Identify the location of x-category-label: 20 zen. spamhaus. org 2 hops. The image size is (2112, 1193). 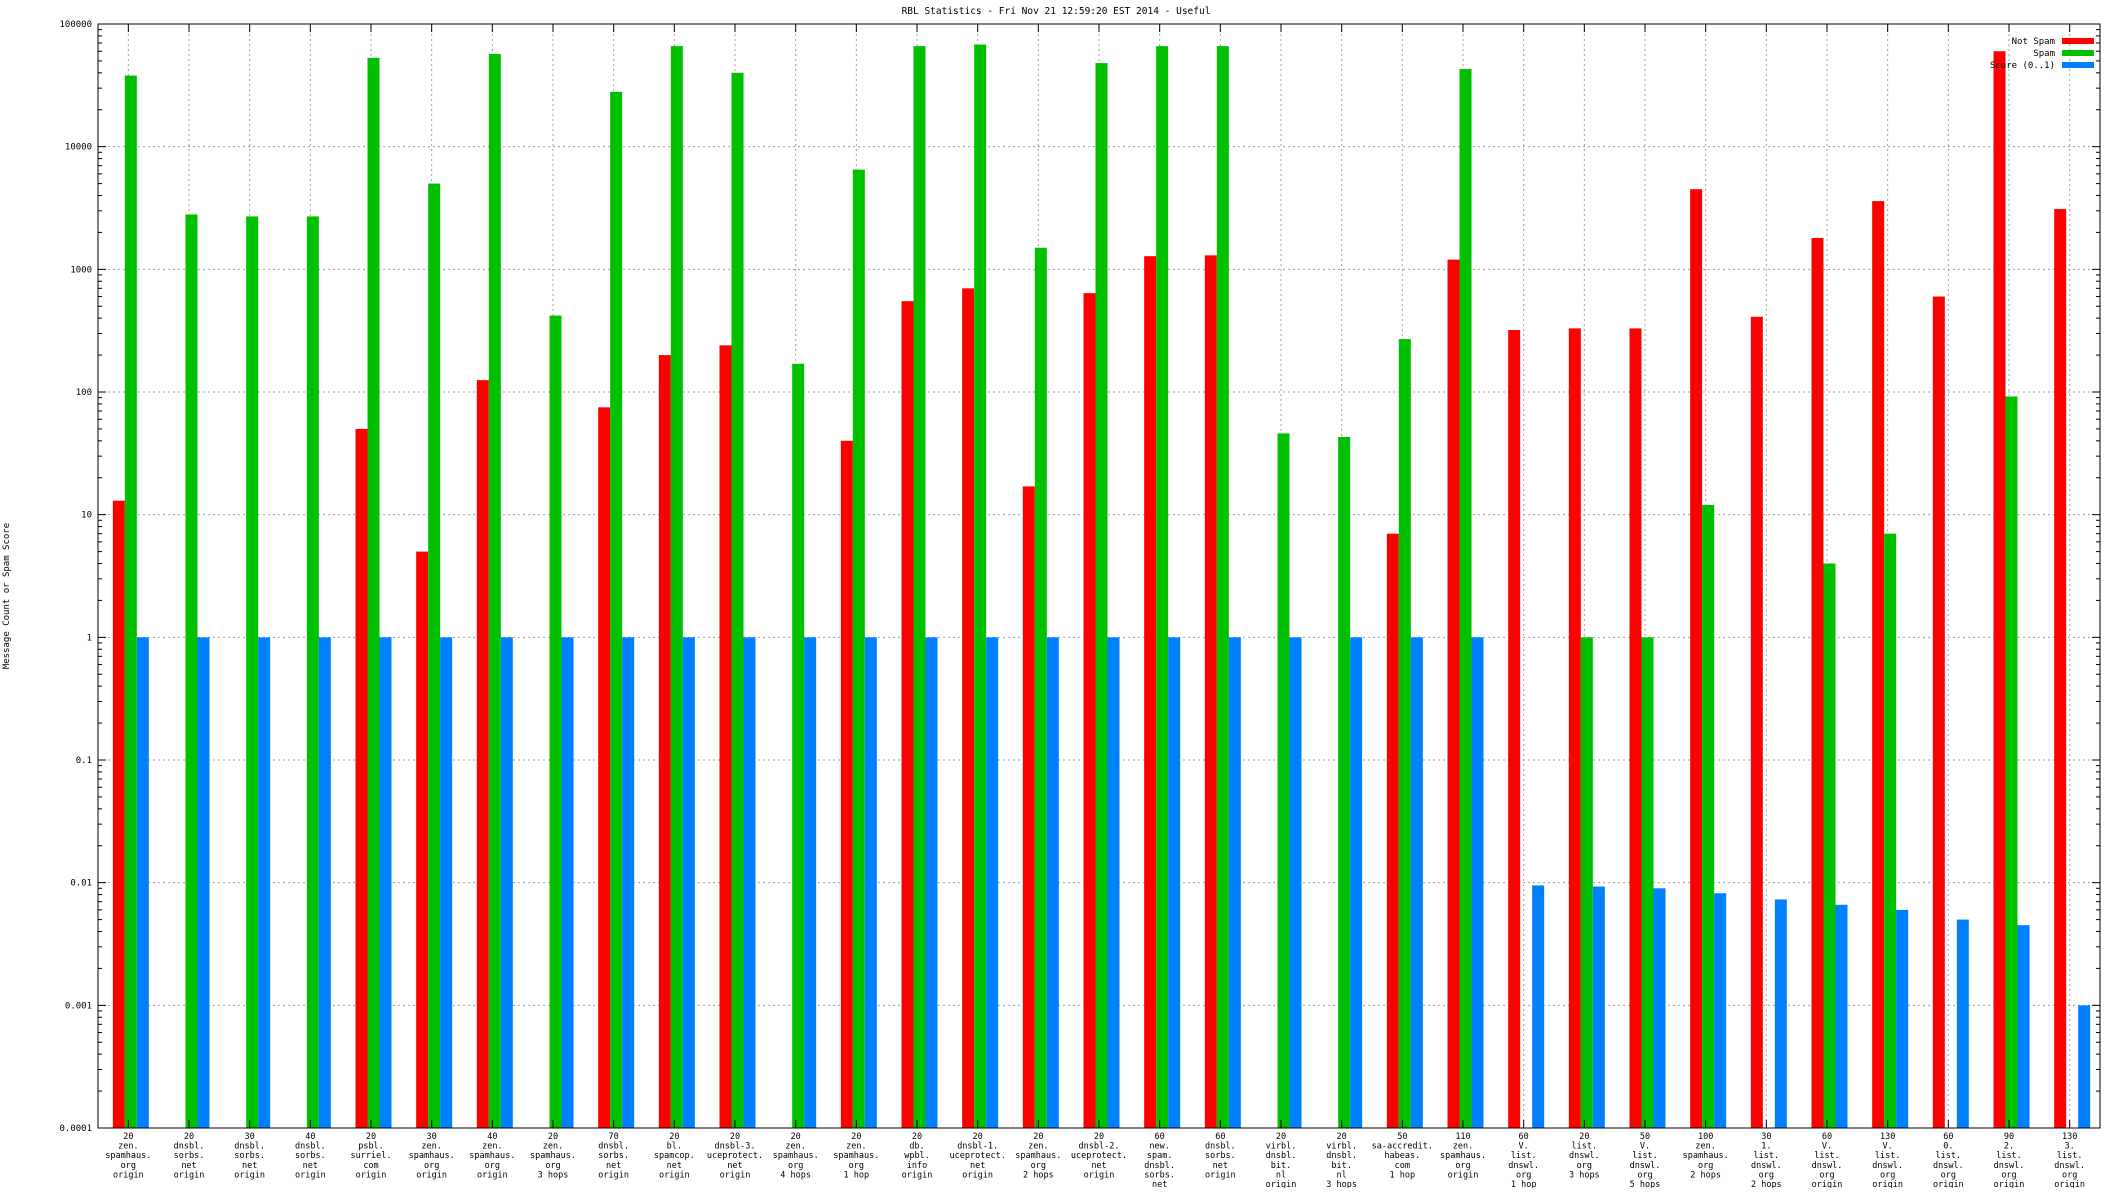
(1038, 1156).